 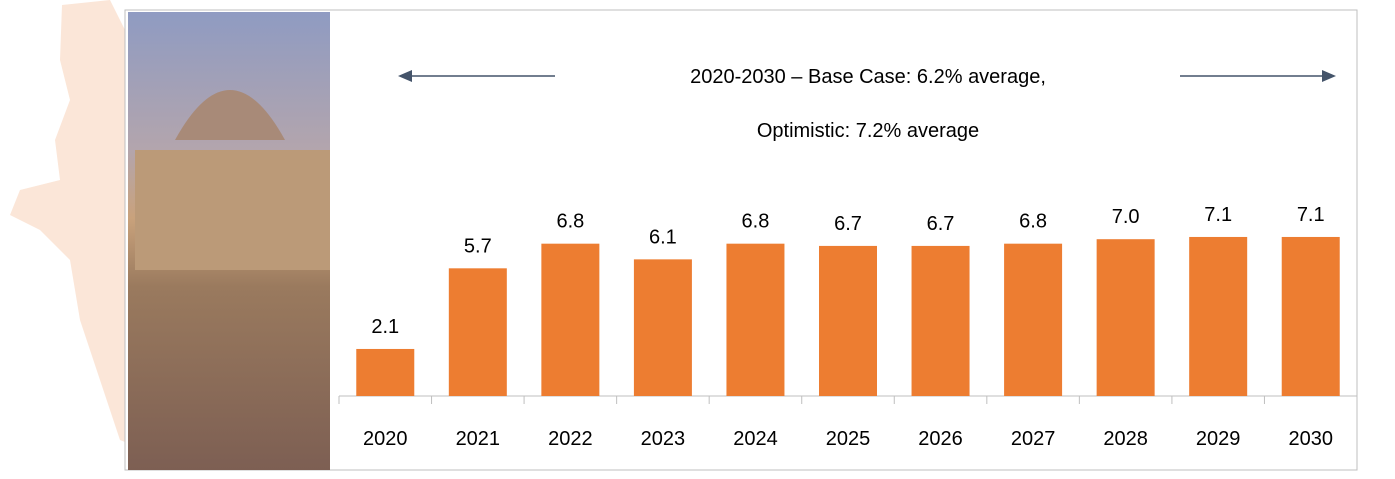 I want to click on value-label: 5.7, so click(x=478, y=246).